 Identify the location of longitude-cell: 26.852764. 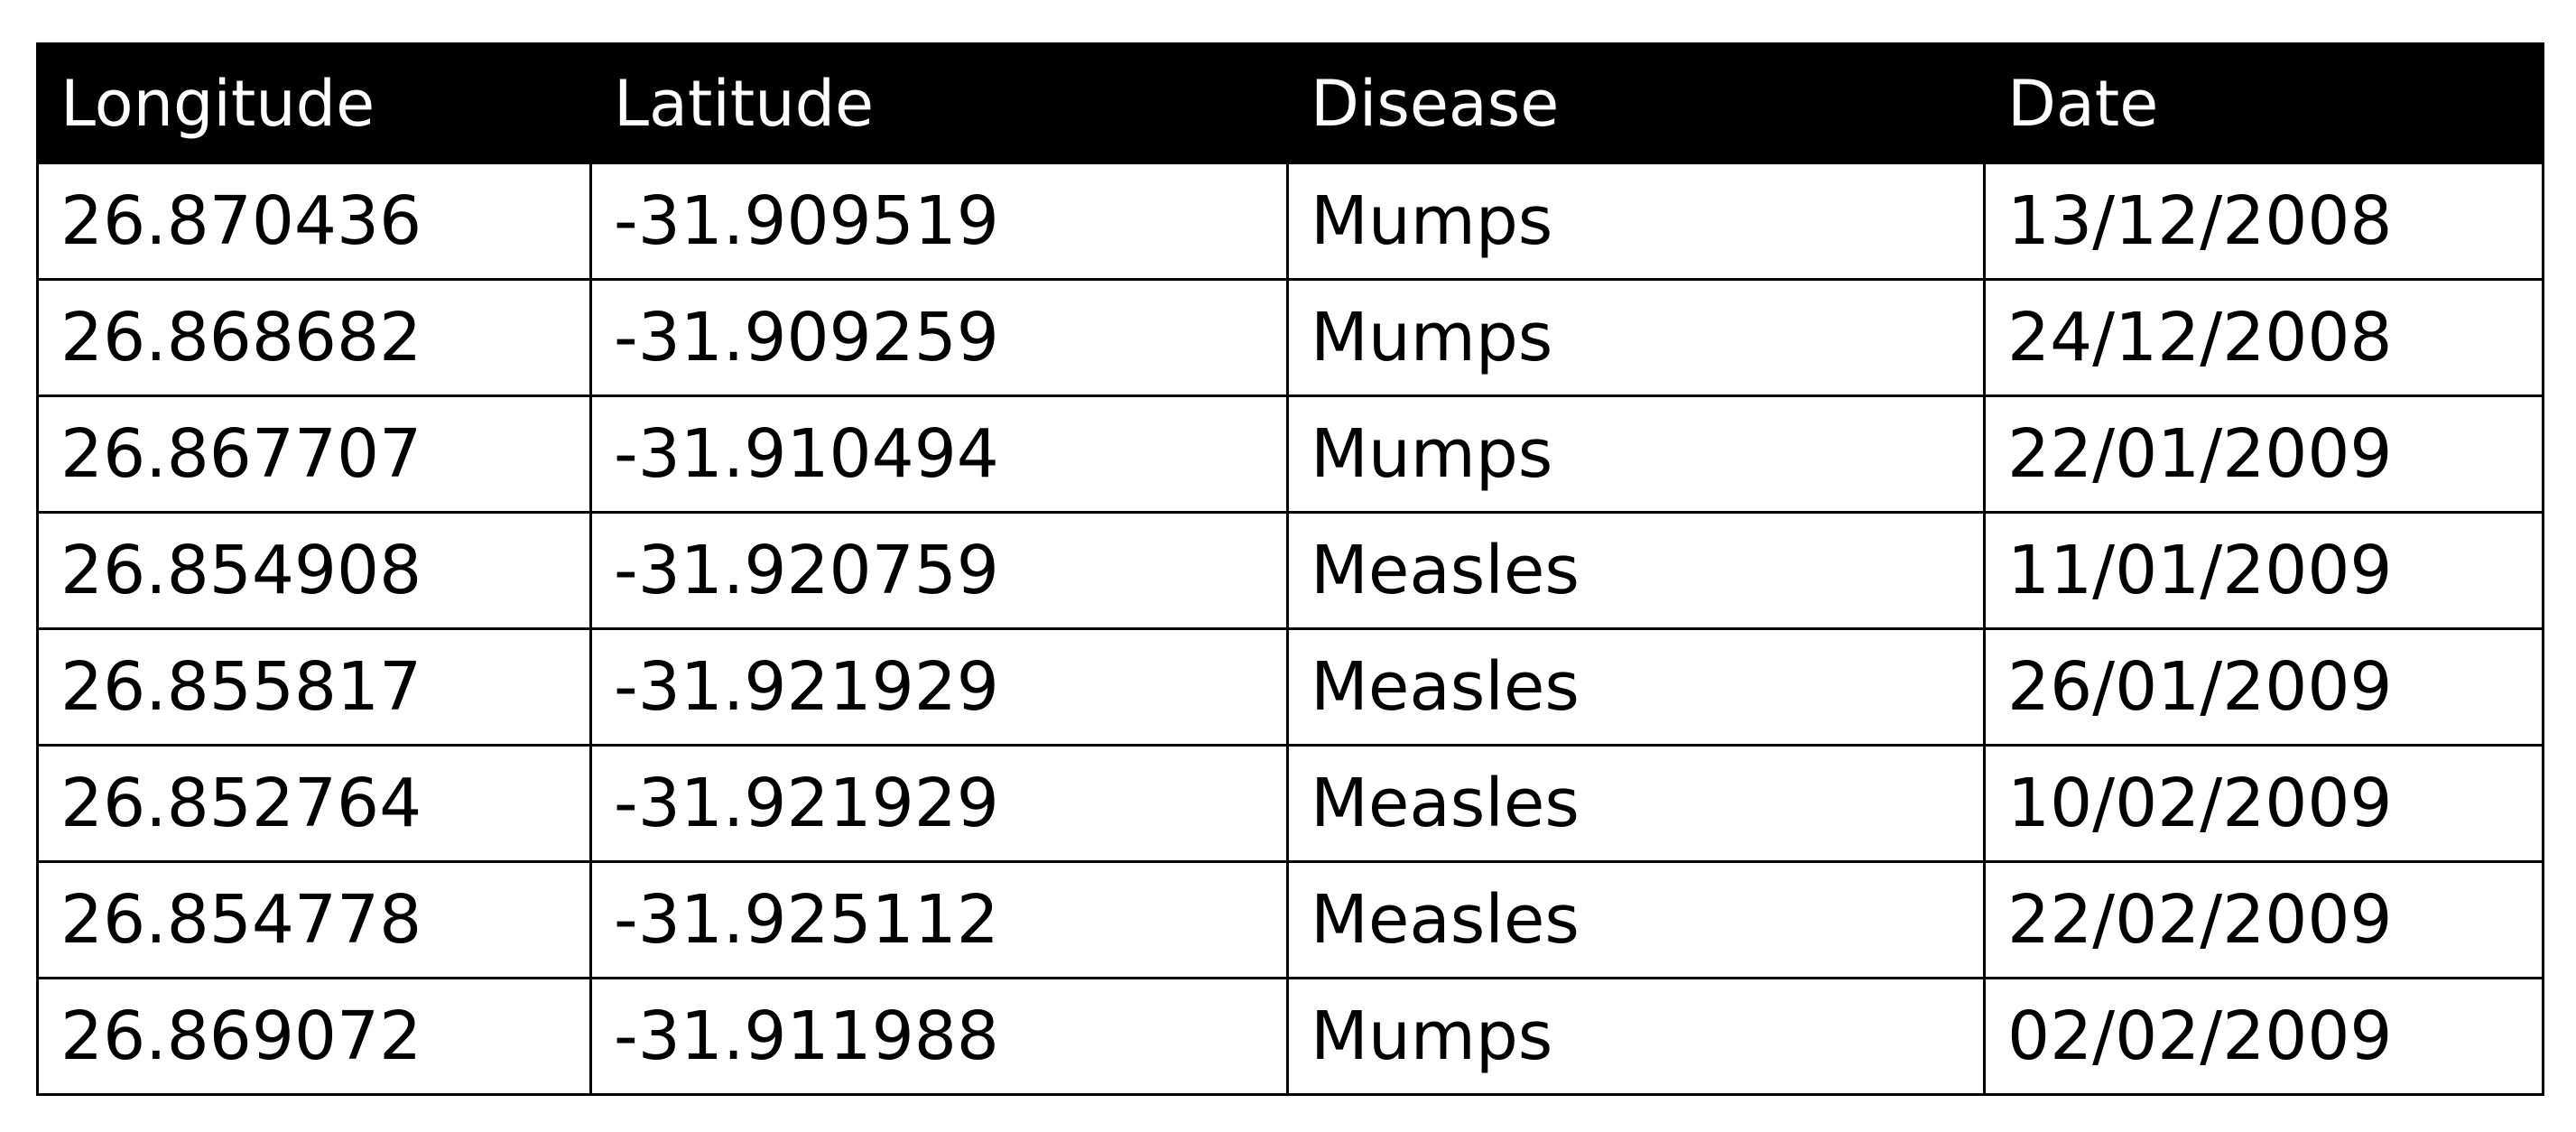
(314, 804).